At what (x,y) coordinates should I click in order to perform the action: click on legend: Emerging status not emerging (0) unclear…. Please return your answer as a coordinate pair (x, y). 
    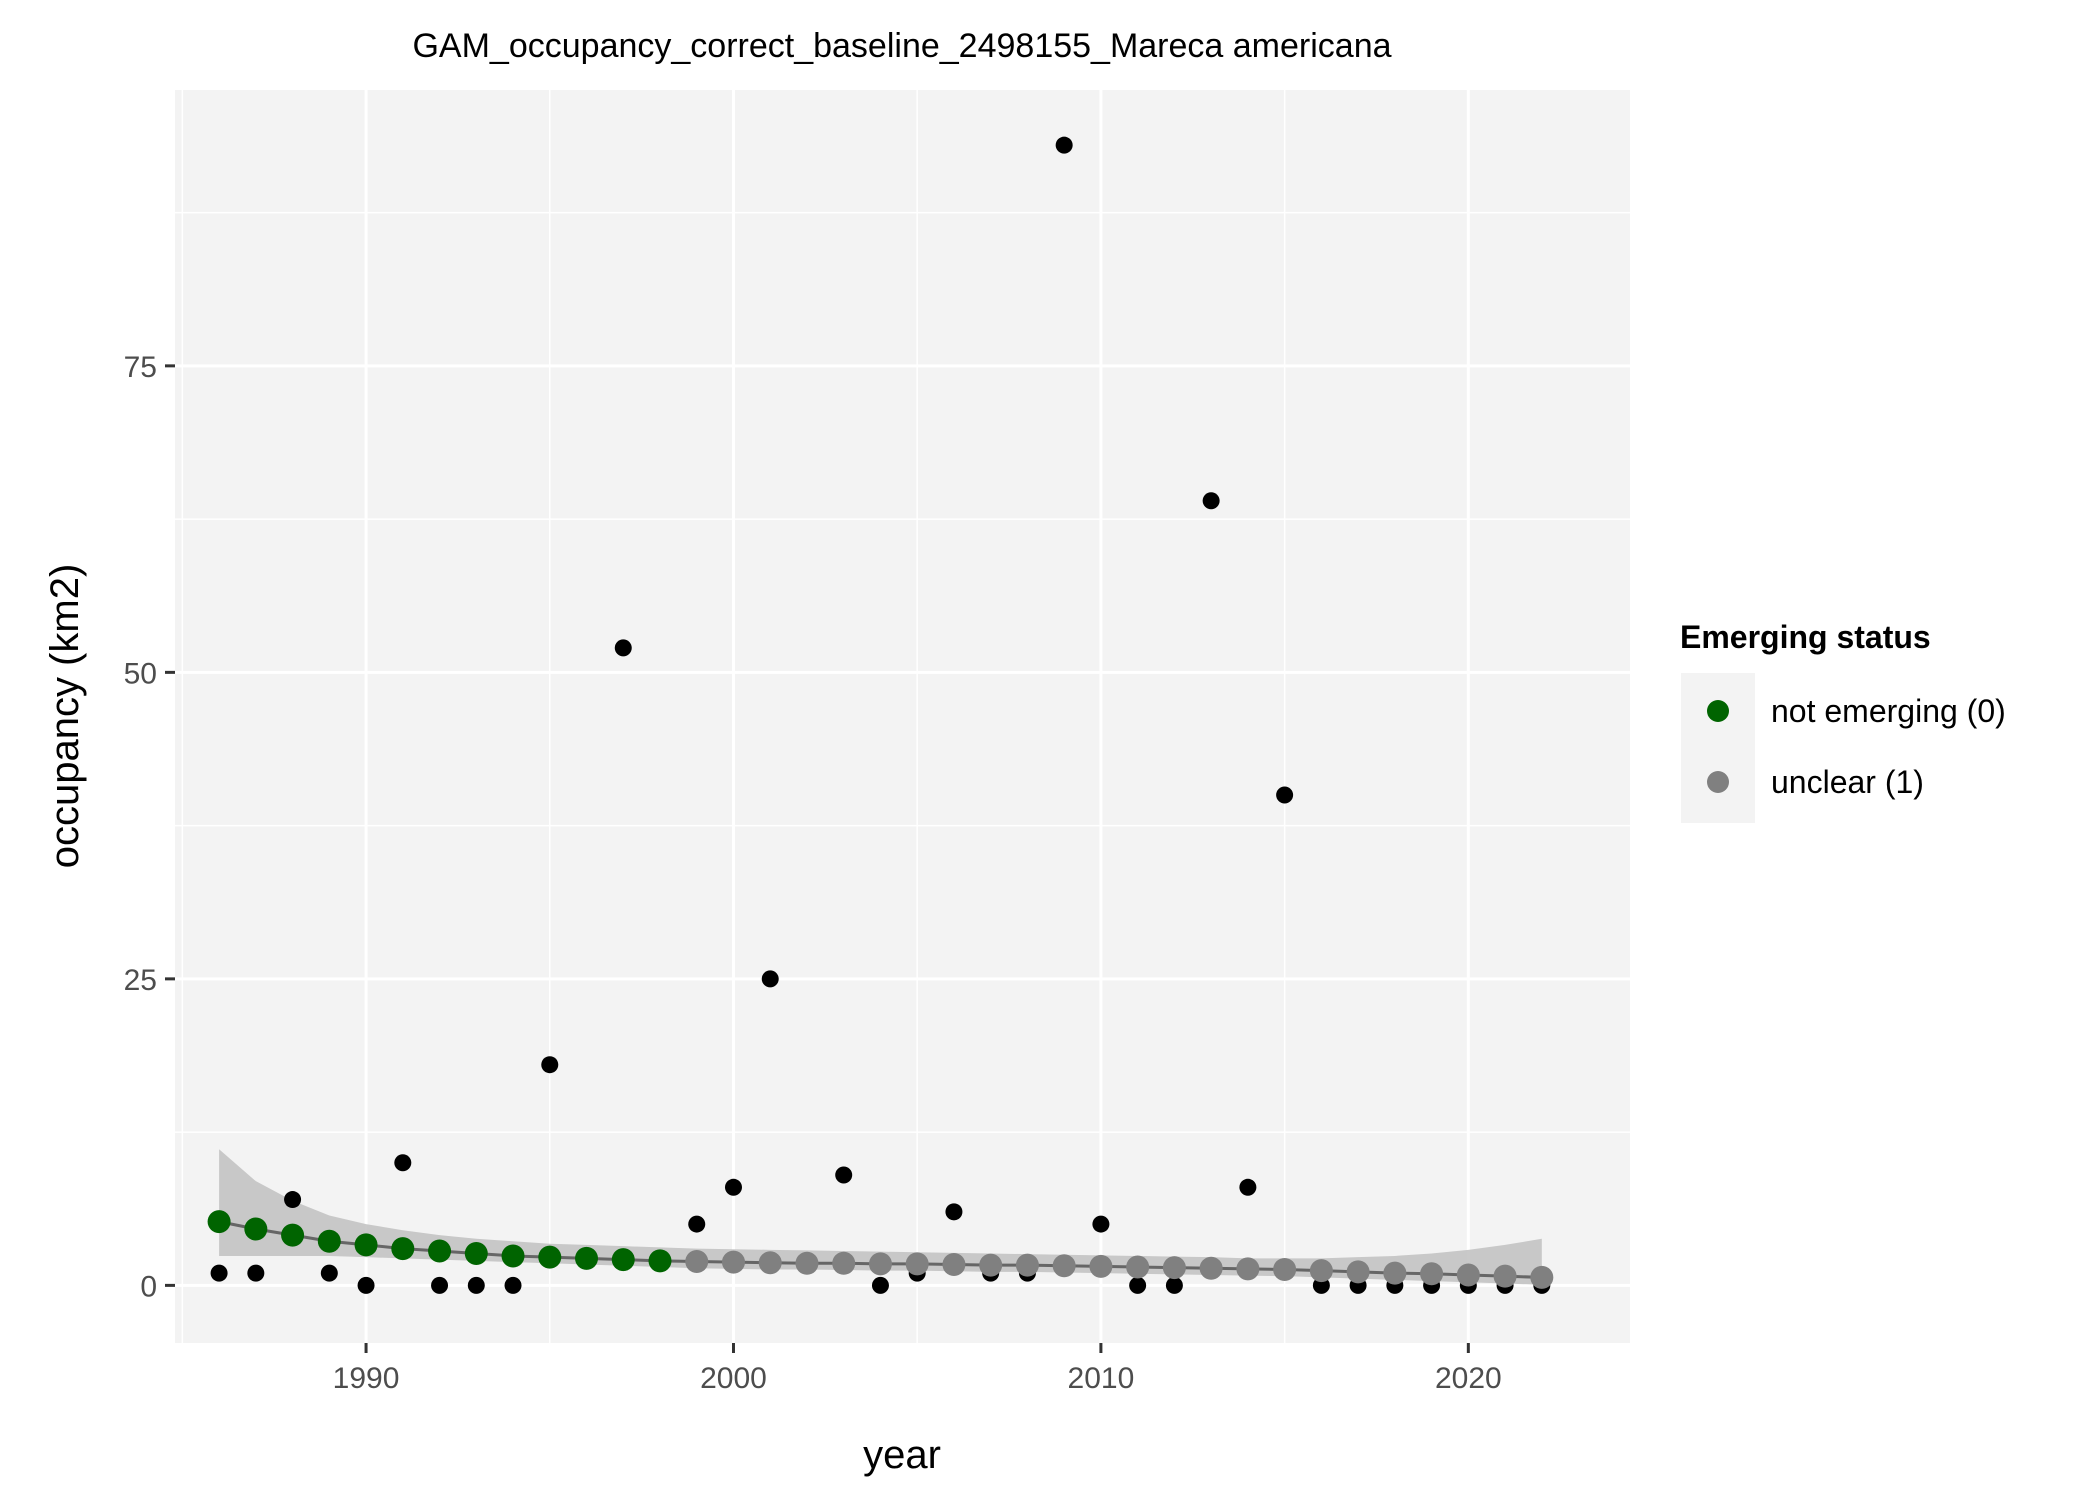
    Looking at the image, I should click on (1843, 721).